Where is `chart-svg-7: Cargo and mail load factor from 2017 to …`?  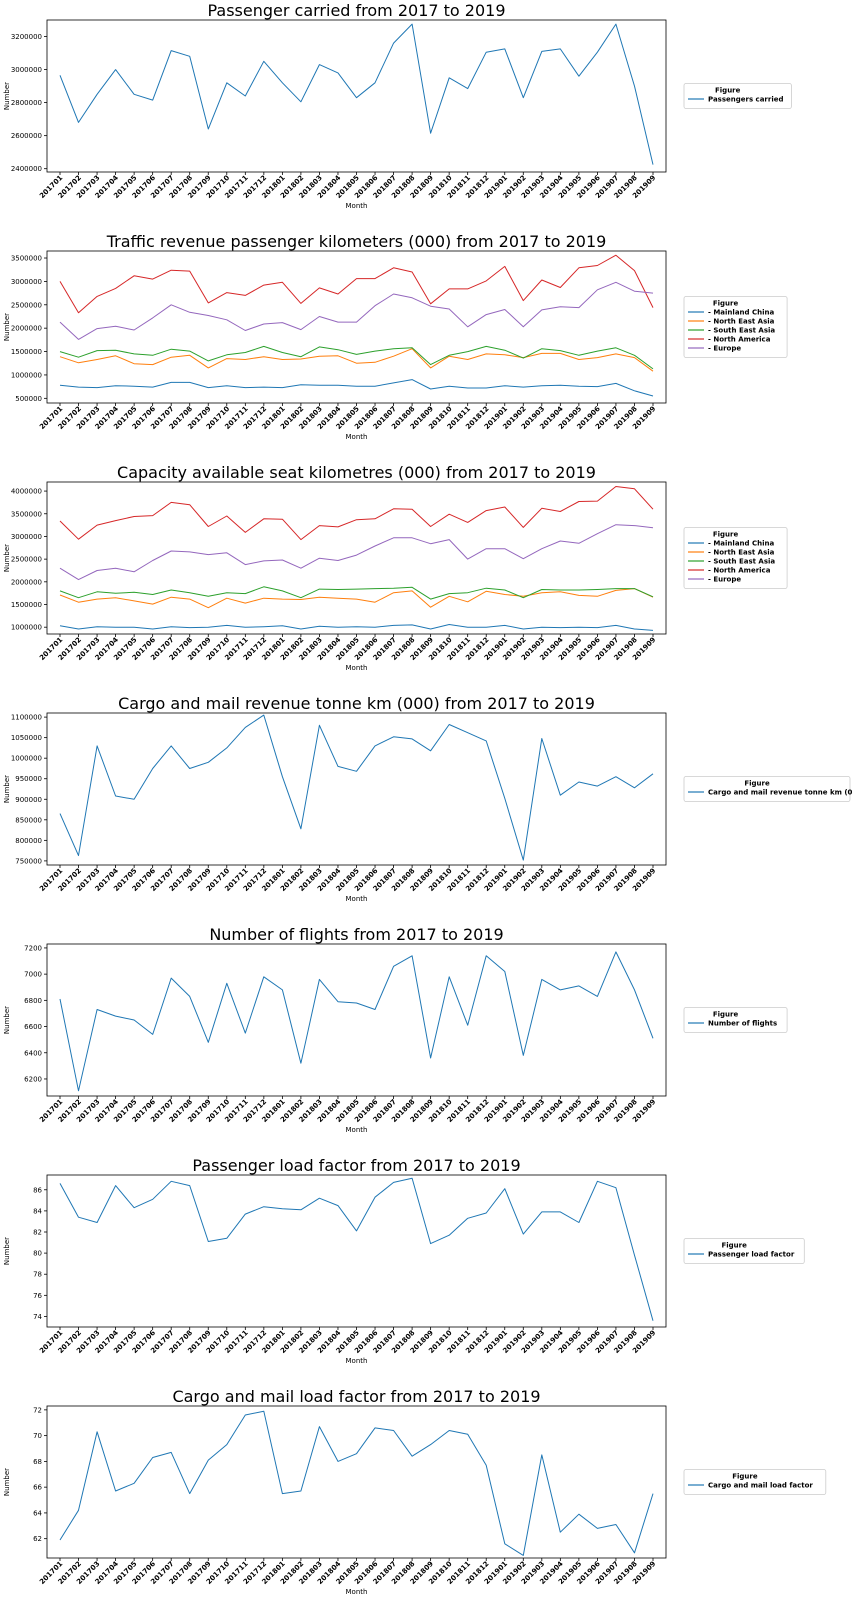 chart-svg-7: Cargo and mail load factor from 2017 to … is located at coordinates (415, 1491).